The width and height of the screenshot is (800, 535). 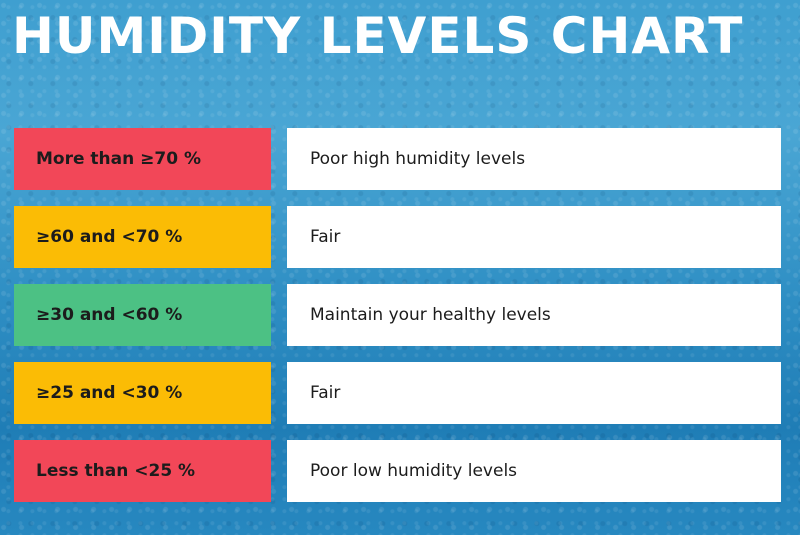 What do you see at coordinates (378, 36) in the screenshot?
I see `page-title: HUMIDITY LEVELS CHART` at bounding box center [378, 36].